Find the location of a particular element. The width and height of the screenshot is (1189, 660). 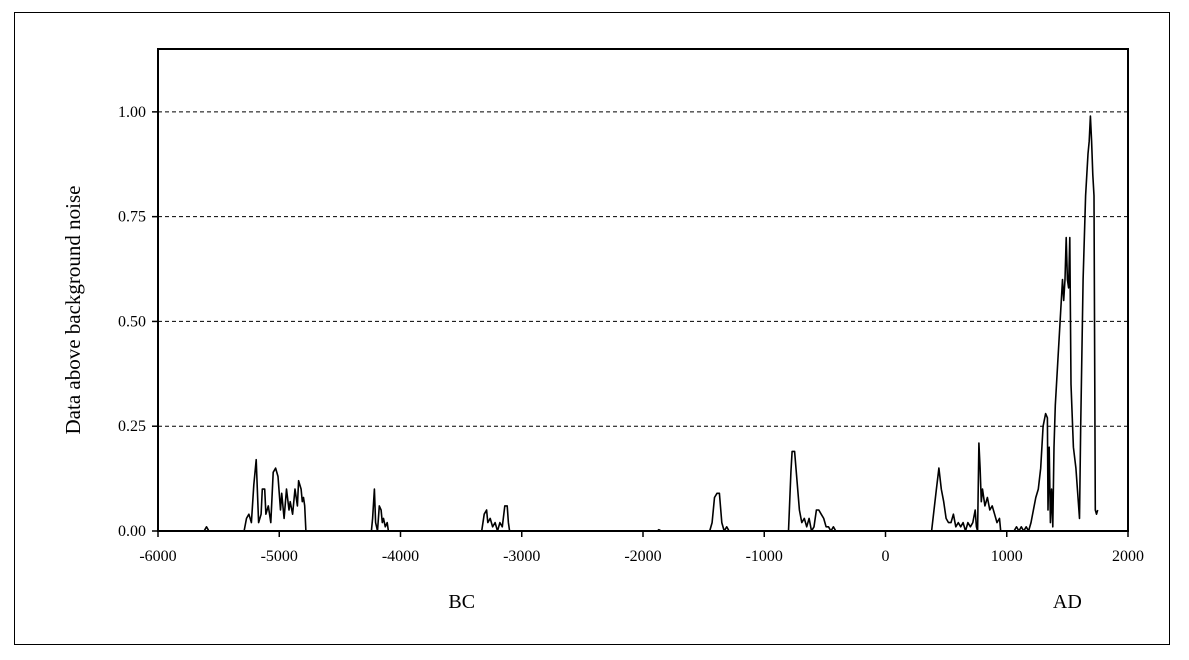

x-tick-label: -1000 is located at coordinates (764, 556).